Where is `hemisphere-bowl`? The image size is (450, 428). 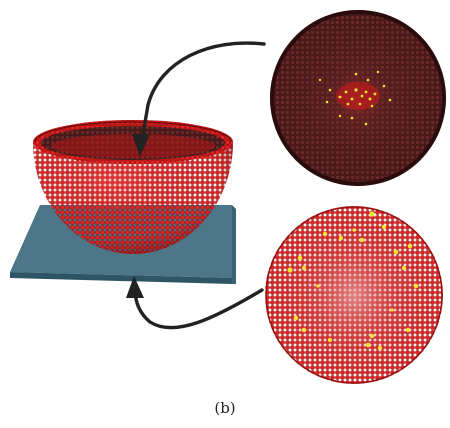
hemisphere-bowl is located at coordinates (133, 187).